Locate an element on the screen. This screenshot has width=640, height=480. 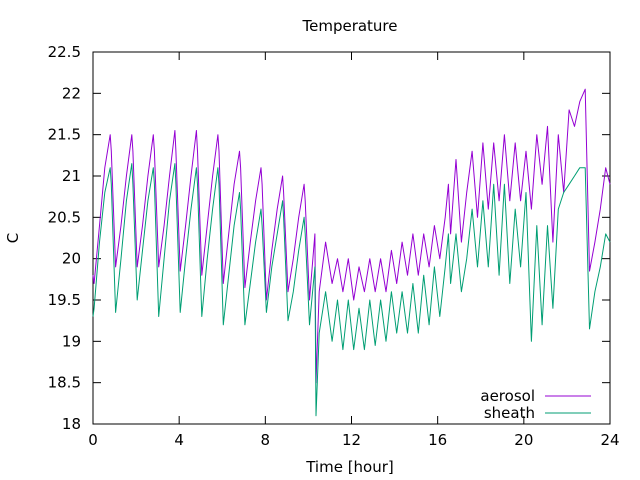
x-tick-label: 16 is located at coordinates (437, 440).